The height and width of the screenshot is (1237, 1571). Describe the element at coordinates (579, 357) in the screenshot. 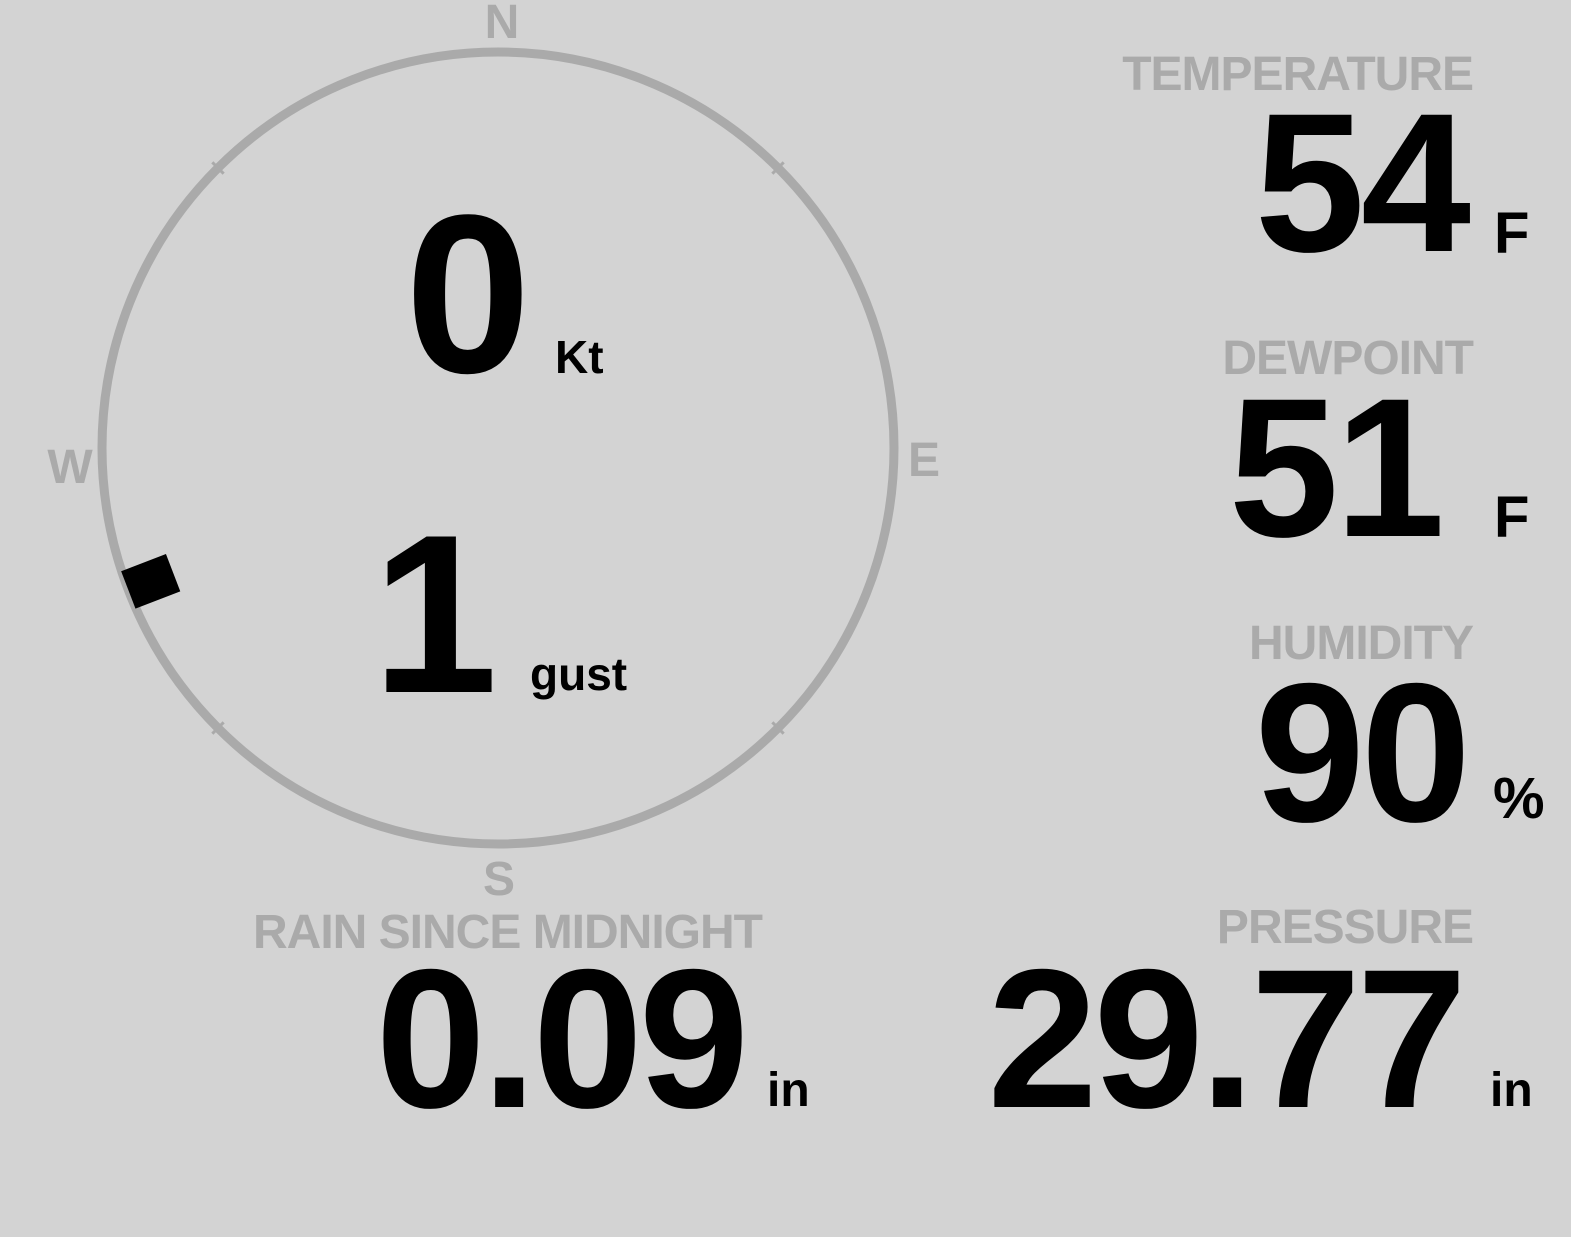

I see `wind-speed-unit: Kt` at that location.